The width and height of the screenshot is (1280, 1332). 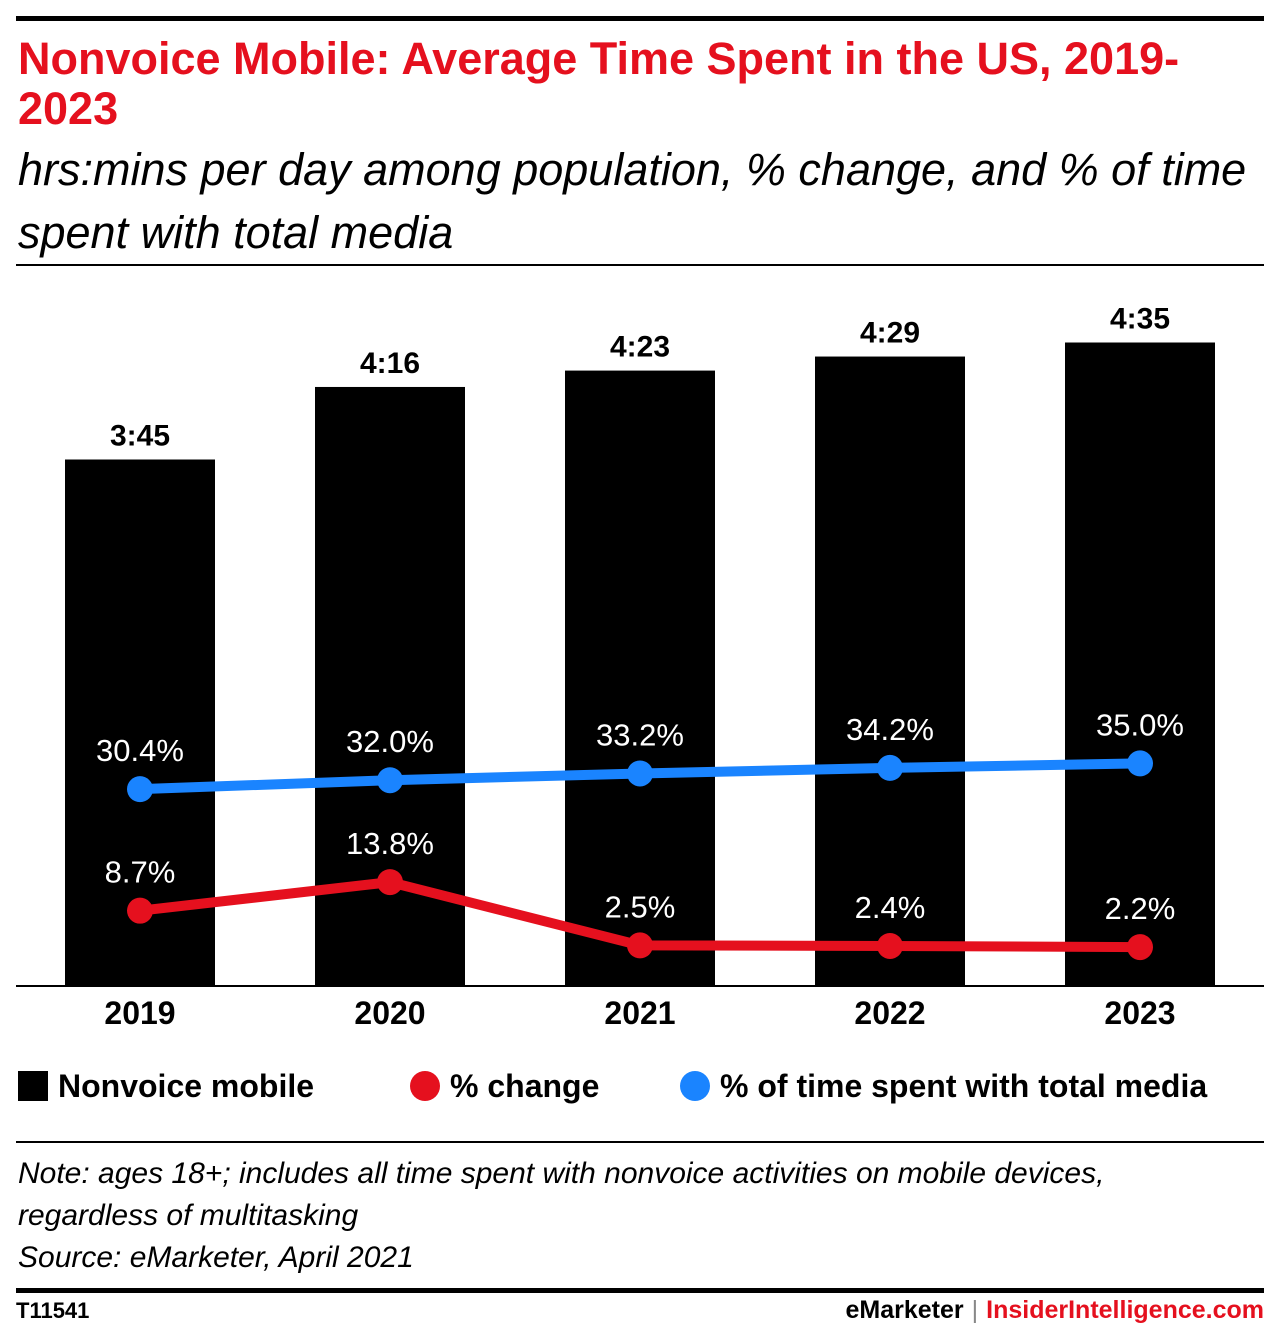 I want to click on note-rule, so click(x=640, y=1142).